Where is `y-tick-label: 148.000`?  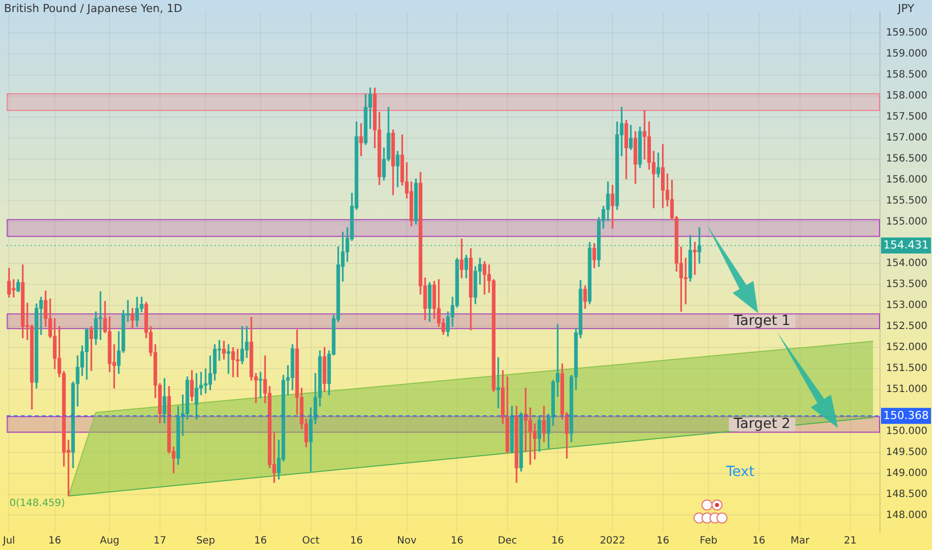 y-tick-label: 148.000 is located at coordinates (907, 515).